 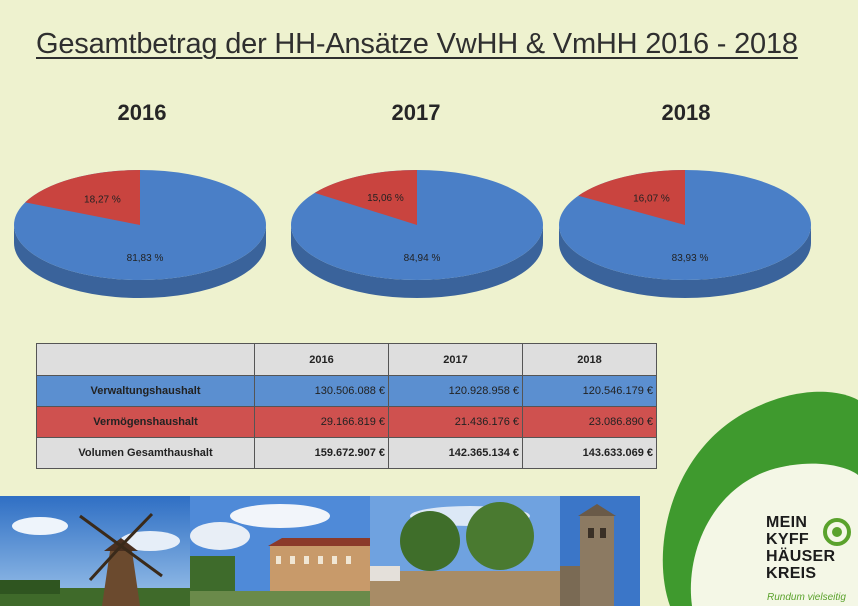 What do you see at coordinates (455, 391) in the screenshot?
I see `table-cell: 120.928.958 €` at bounding box center [455, 391].